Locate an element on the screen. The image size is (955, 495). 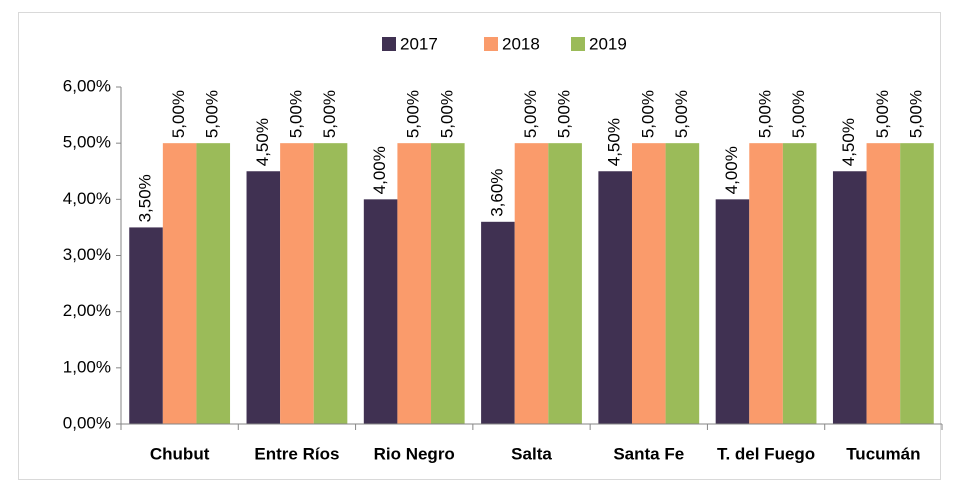
value-label: 3,50% is located at coordinates (145, 198).